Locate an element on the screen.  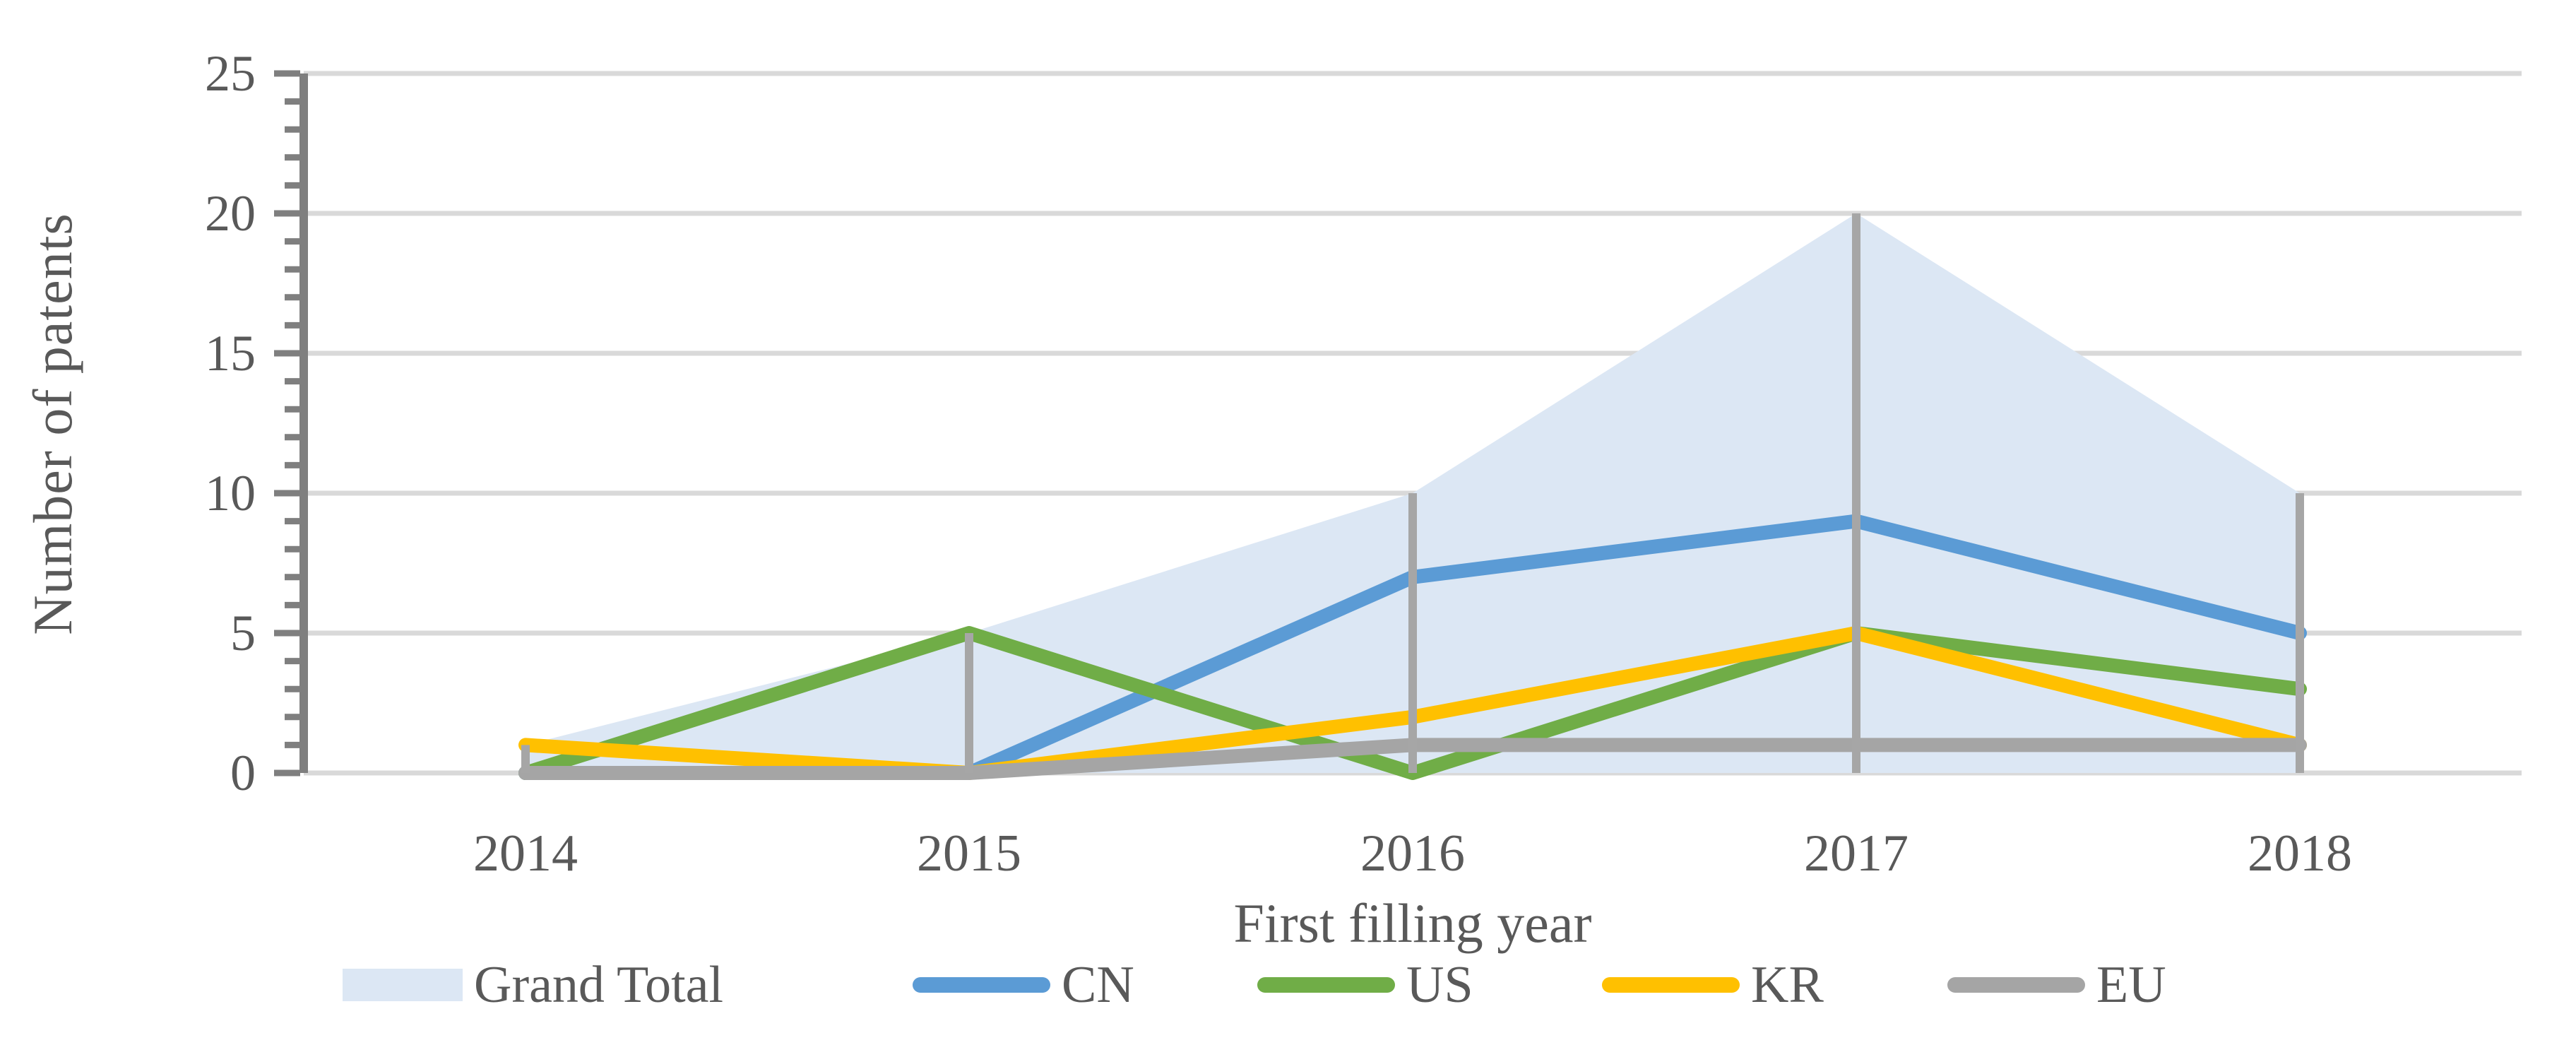
x-tick-label: 2018 is located at coordinates (2300, 854).